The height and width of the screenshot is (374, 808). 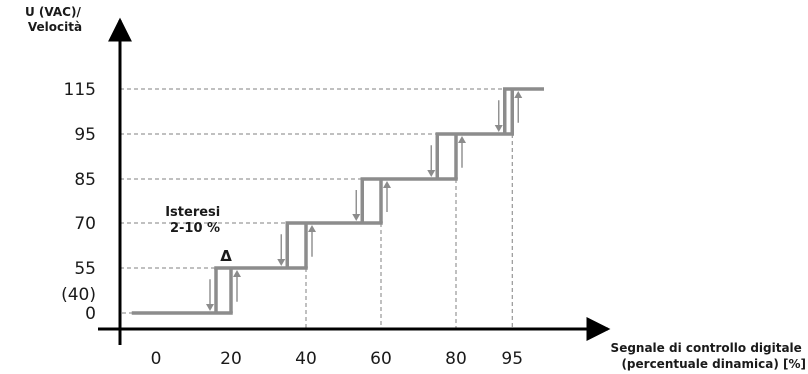 What do you see at coordinates (53, 12) in the screenshot?
I see `y-axis-title-line1: U (VAC)/` at bounding box center [53, 12].